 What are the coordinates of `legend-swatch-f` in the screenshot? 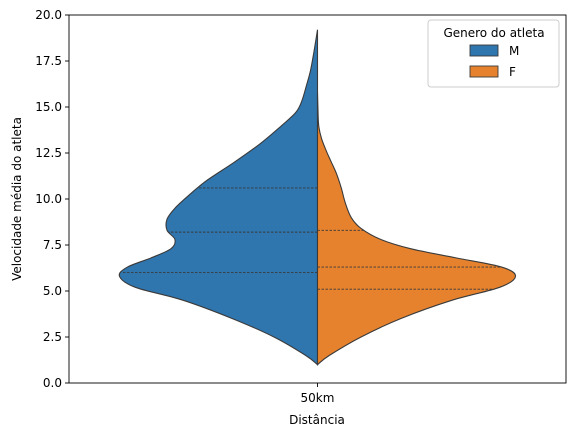 It's located at (484, 71).